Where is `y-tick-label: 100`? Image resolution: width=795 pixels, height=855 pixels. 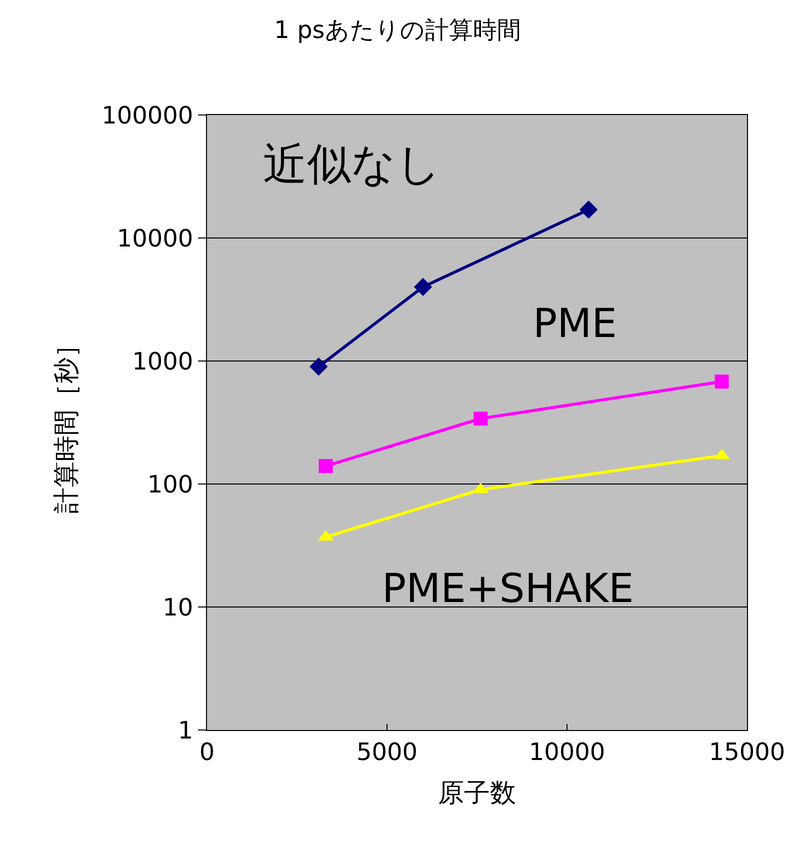 y-tick-label: 100 is located at coordinates (170, 484).